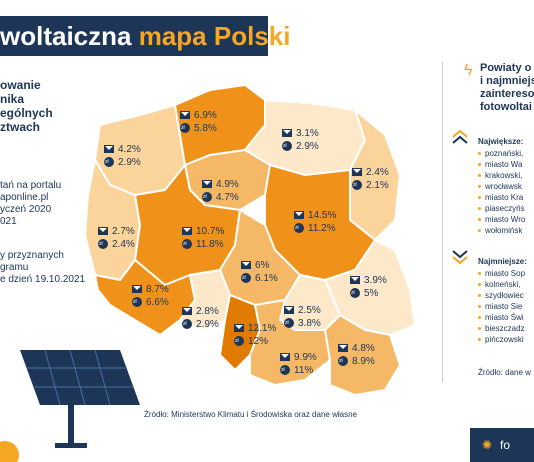 This screenshot has width=534, height=462. Describe the element at coordinates (12, 99) in the screenshot. I see `left-line: nika` at that location.